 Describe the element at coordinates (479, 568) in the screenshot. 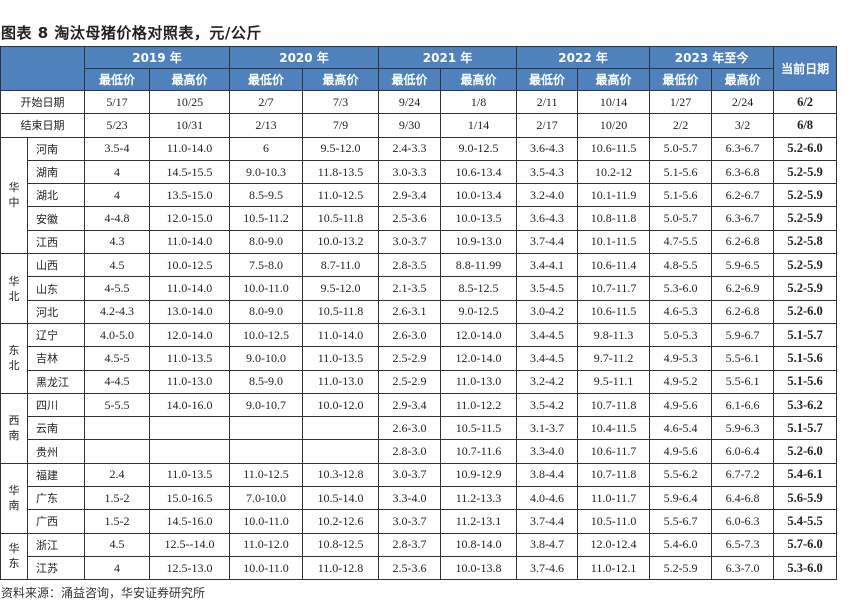

I see `price-cell: 10.0-13.8` at that location.